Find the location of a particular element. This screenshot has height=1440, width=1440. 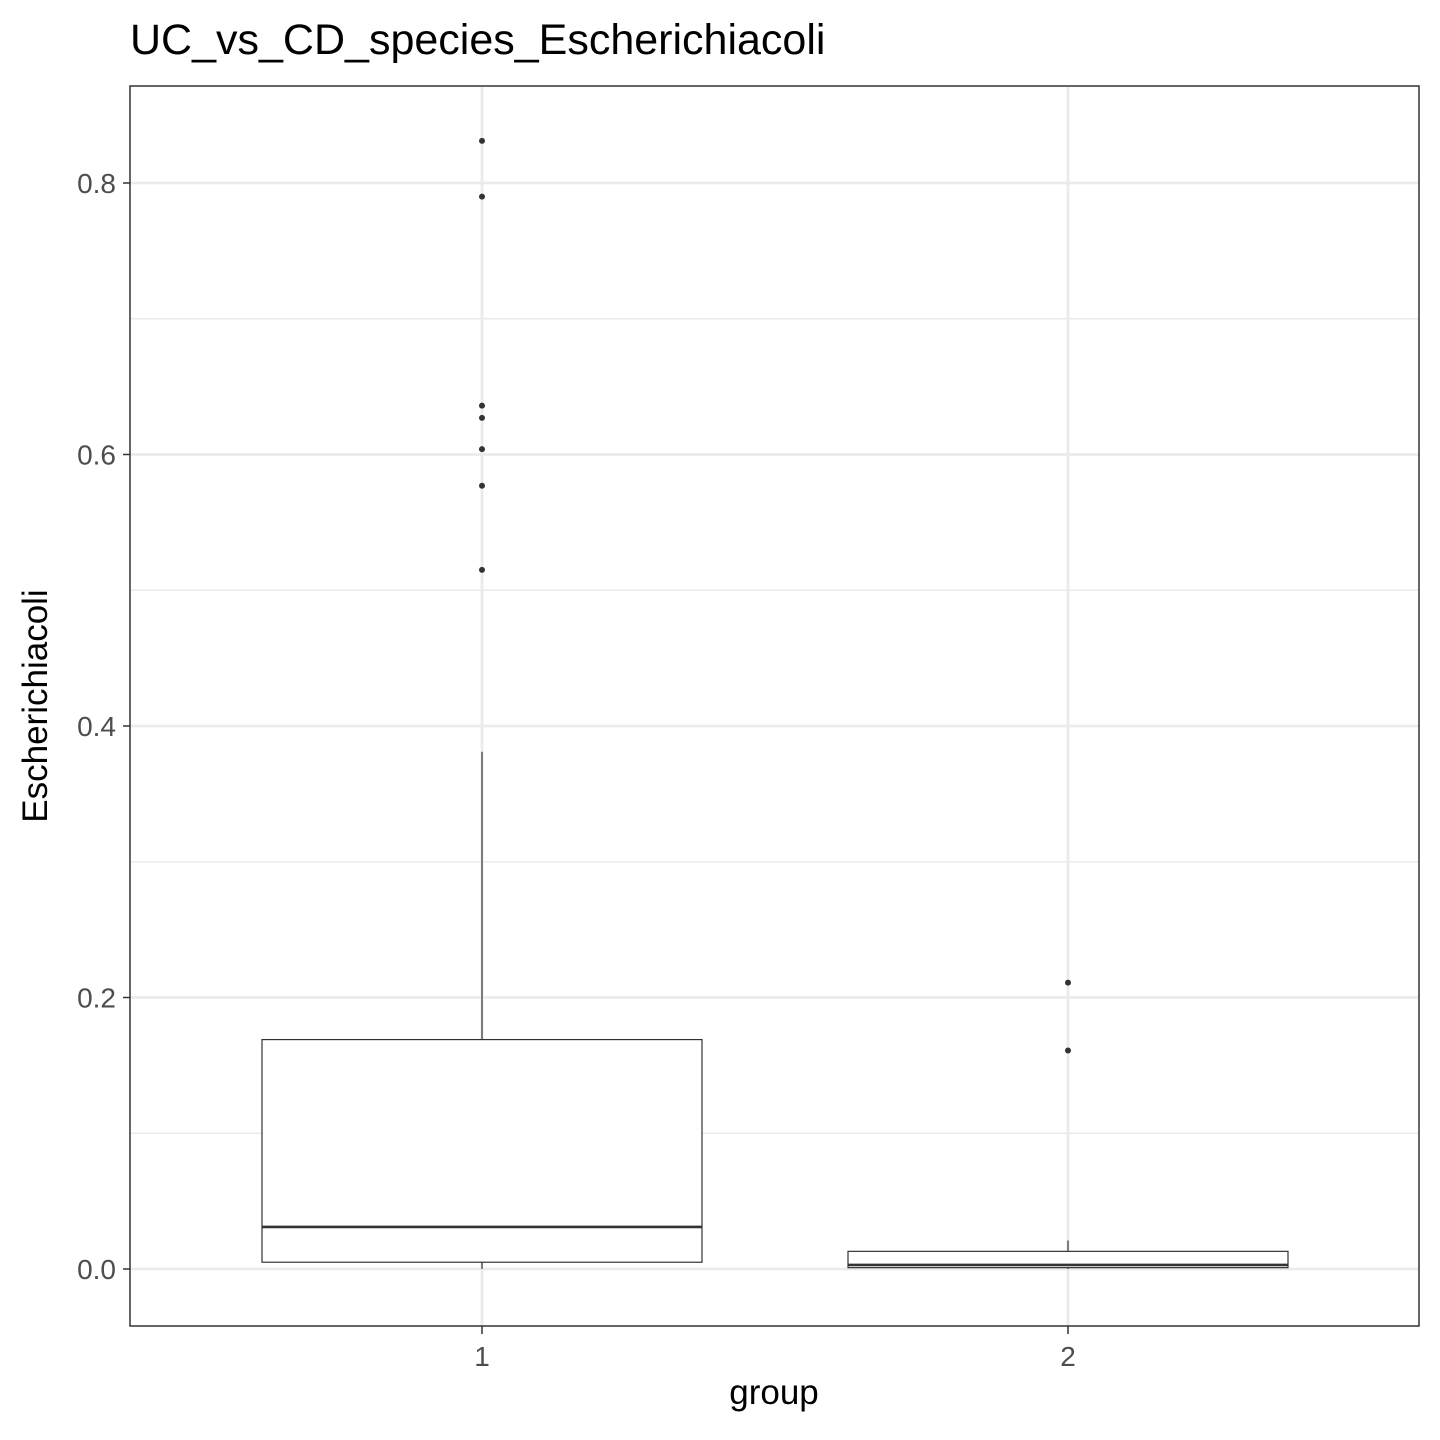

y-tick-label: 0.6 is located at coordinates (96, 455).